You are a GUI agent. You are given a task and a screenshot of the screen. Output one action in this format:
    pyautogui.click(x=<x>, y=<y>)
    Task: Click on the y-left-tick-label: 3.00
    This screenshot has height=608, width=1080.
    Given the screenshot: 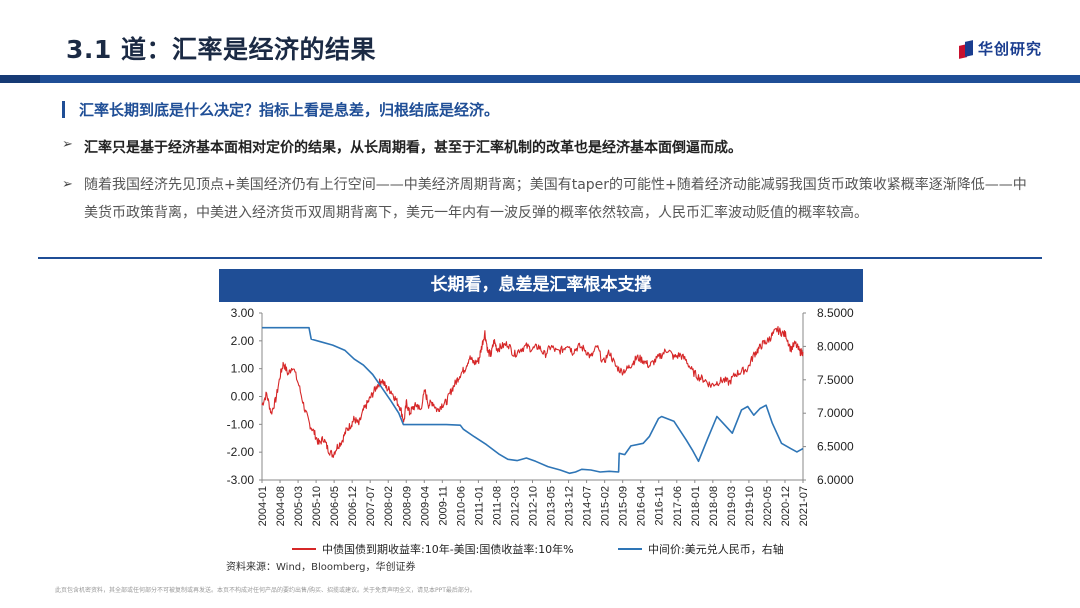 What is the action you would take?
    pyautogui.click(x=243, y=313)
    